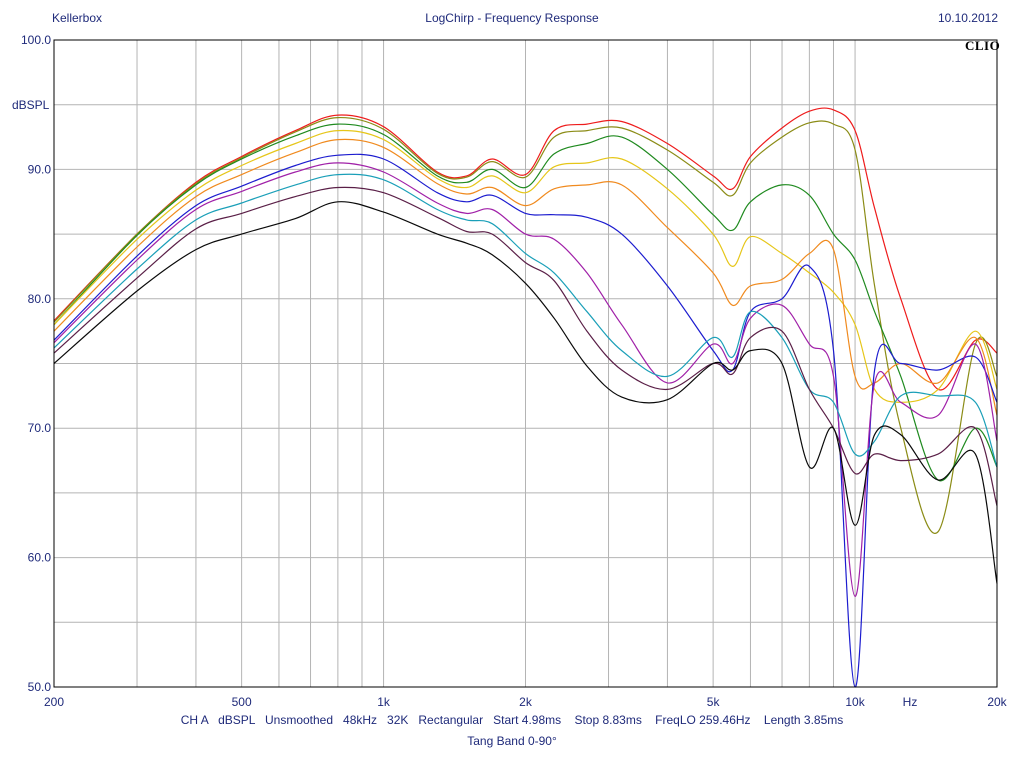  Describe the element at coordinates (997, 702) in the screenshot. I see `x-tick-label: 20k` at that location.